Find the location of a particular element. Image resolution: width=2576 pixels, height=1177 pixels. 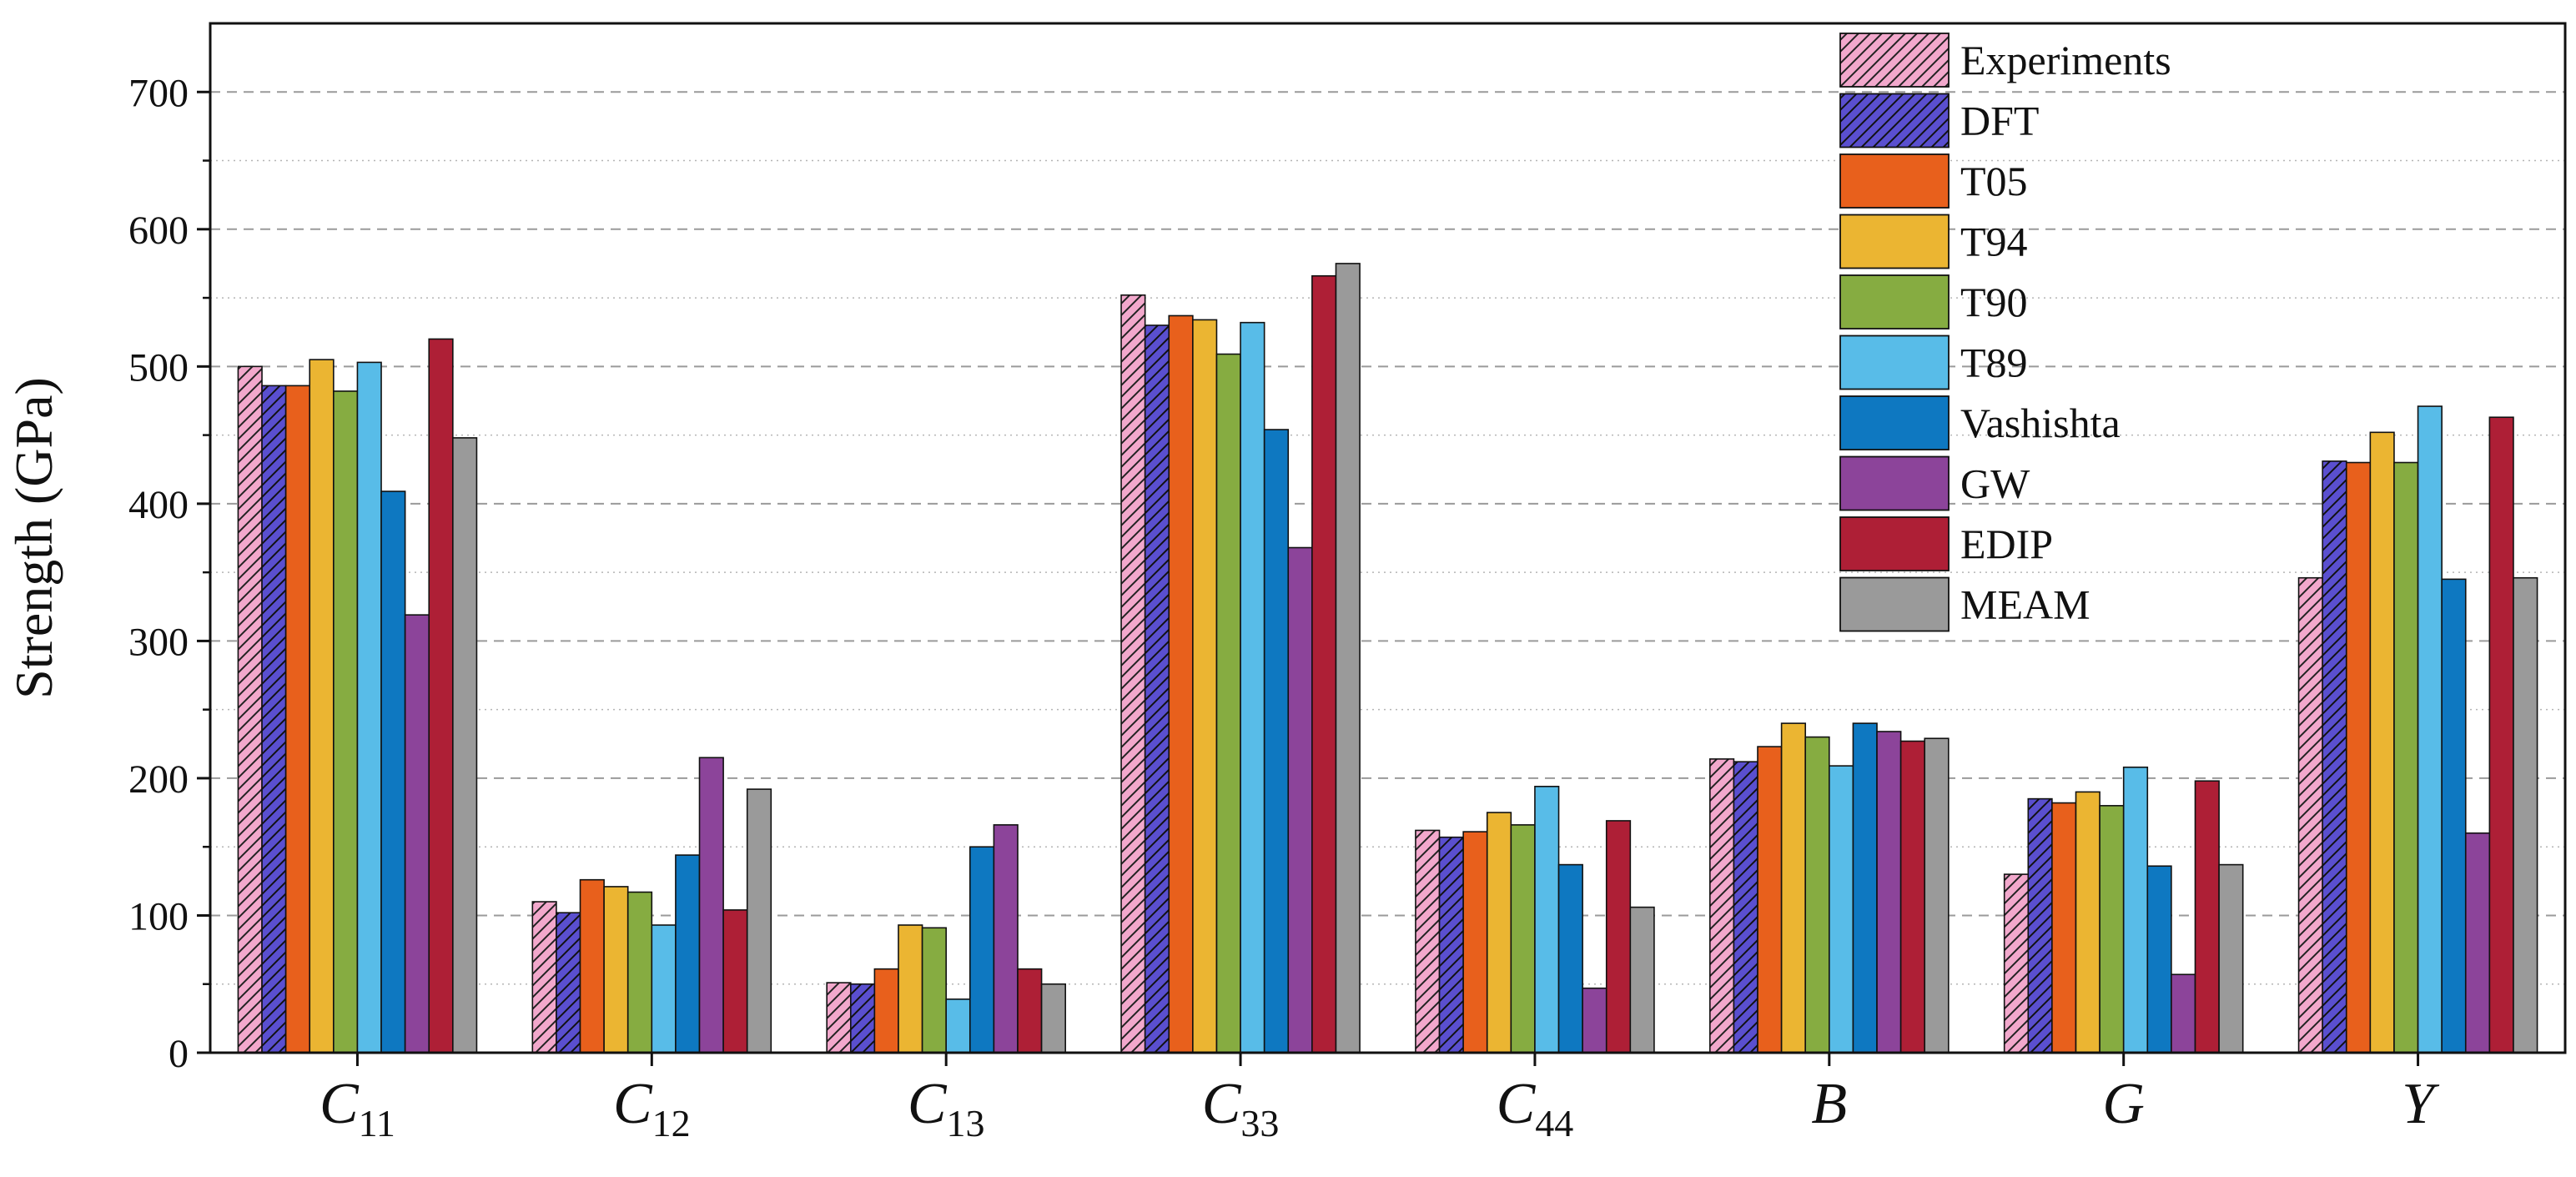

y-tick-label: 400 is located at coordinates (158, 505).